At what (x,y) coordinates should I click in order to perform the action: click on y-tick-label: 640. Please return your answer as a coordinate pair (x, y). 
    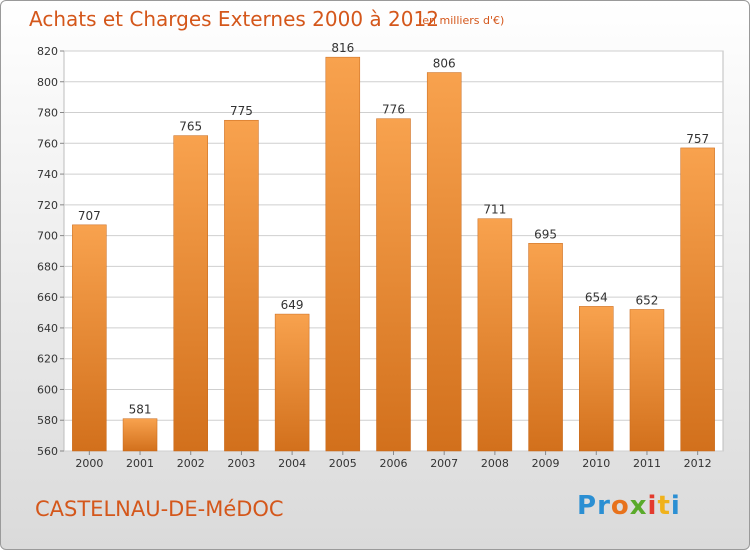
    Looking at the image, I should click on (47, 328).